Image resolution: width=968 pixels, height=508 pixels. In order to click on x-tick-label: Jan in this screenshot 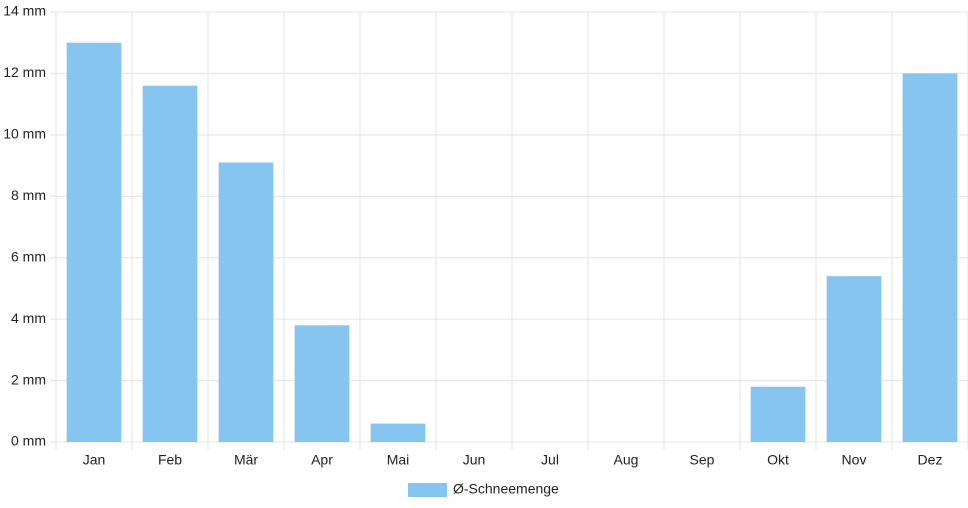, I will do `click(94, 460)`.